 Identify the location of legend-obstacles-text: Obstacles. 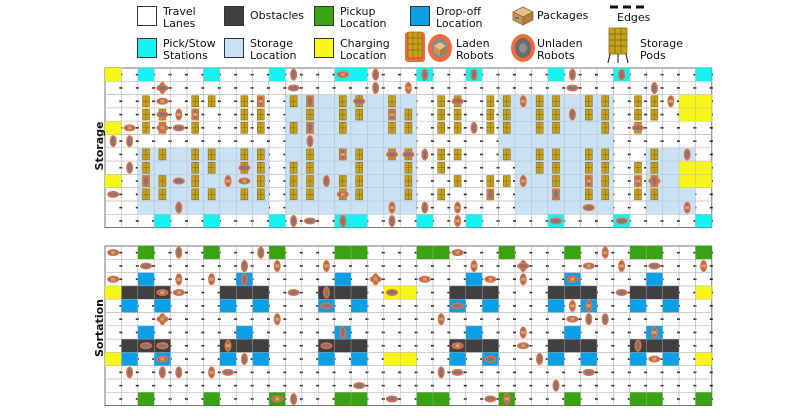
(277, 15).